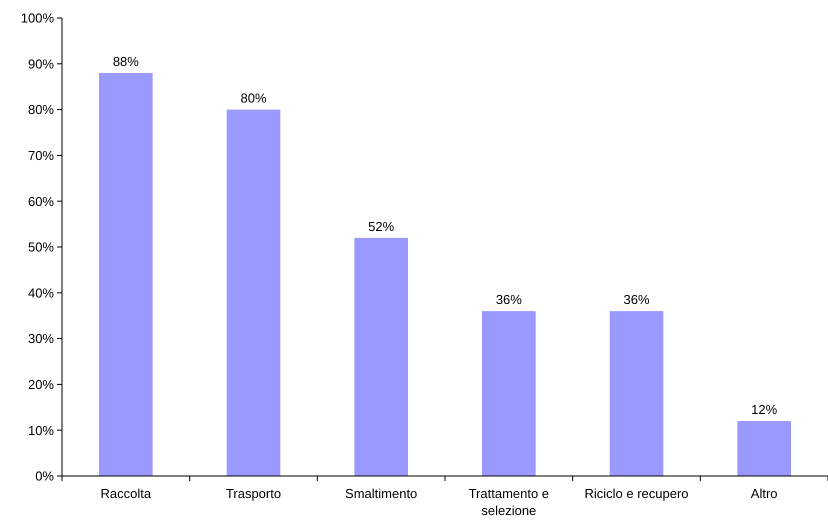  What do you see at coordinates (509, 502) in the screenshot?
I see `x-tick-label: Trattamento e selezione` at bounding box center [509, 502].